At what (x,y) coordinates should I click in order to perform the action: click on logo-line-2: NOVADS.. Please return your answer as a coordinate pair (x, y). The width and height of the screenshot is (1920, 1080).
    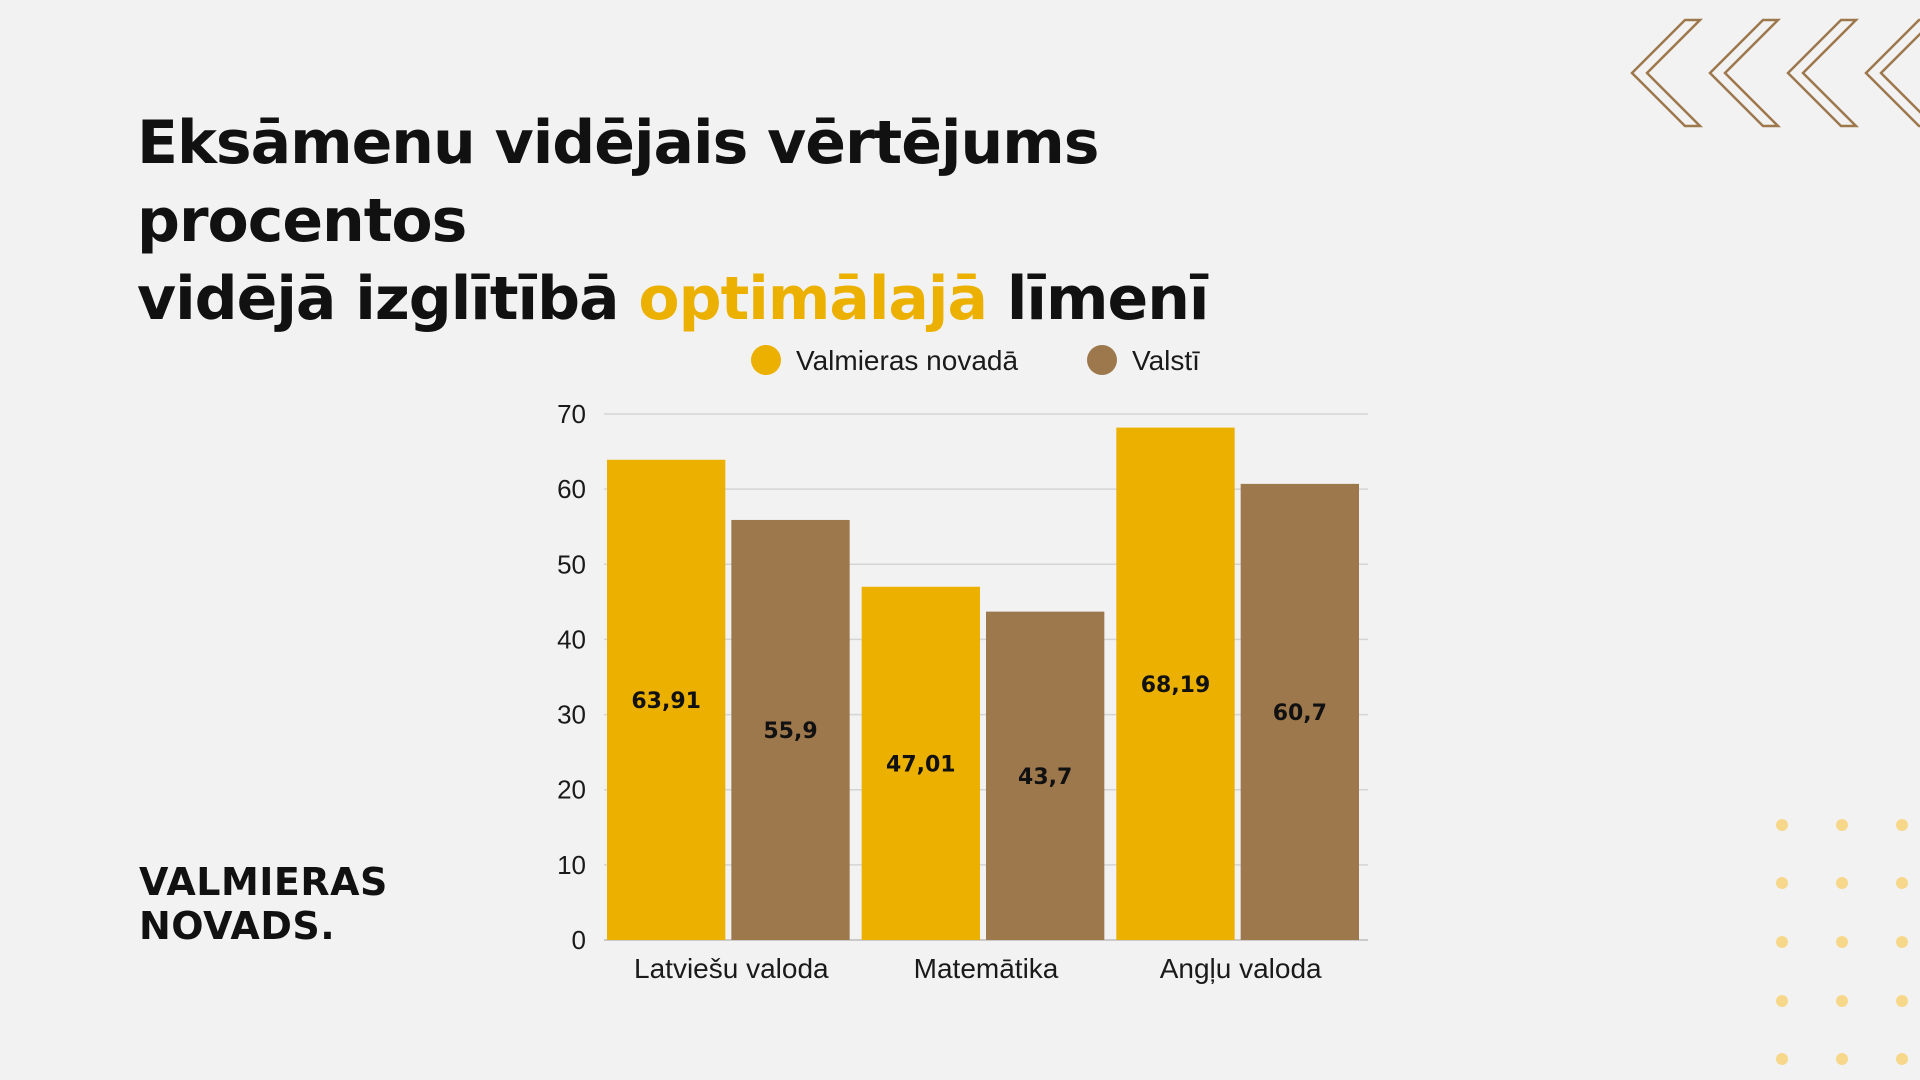
    Looking at the image, I should click on (237, 926).